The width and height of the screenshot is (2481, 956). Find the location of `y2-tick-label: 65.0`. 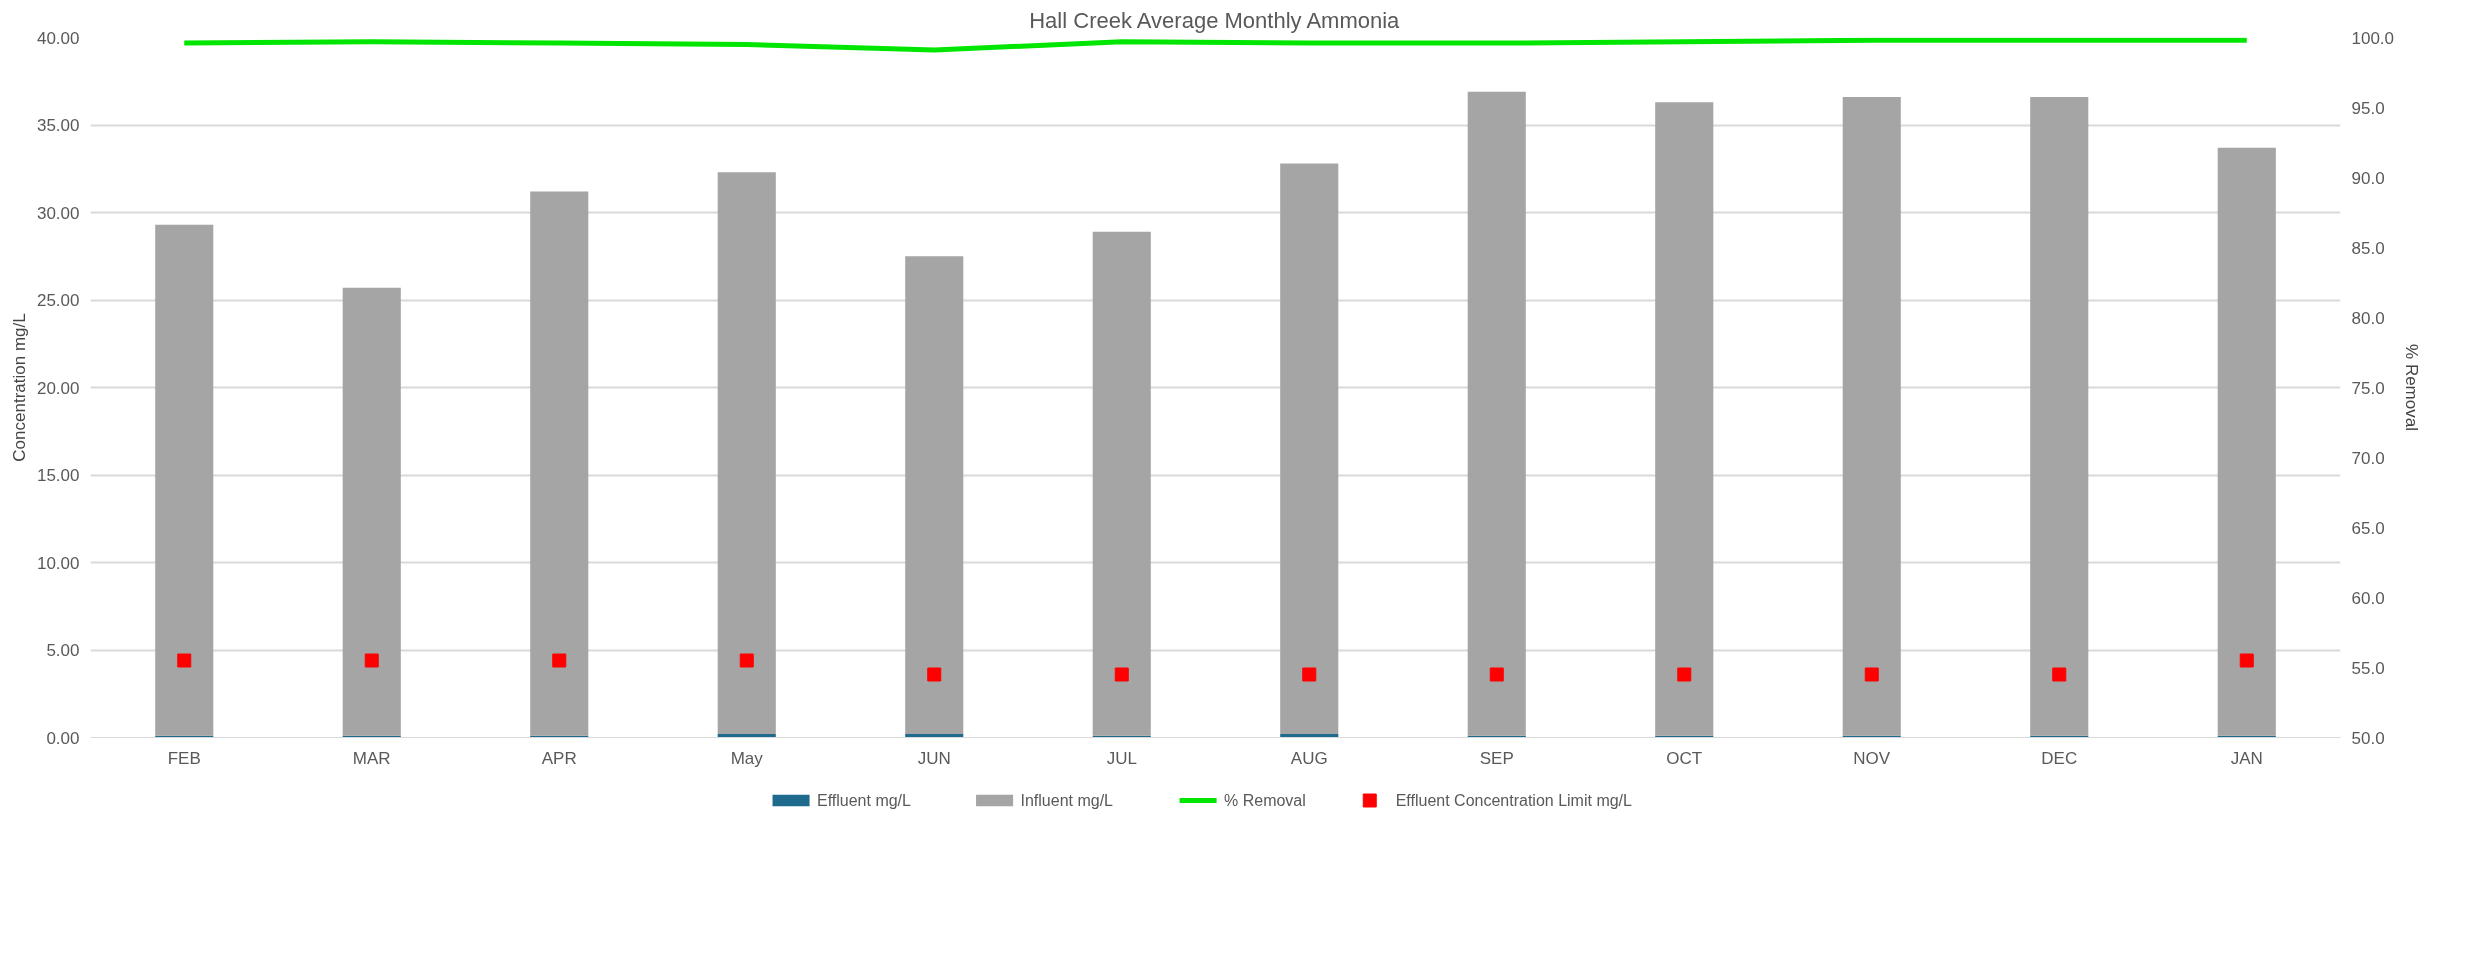

y2-tick-label: 65.0 is located at coordinates (2368, 528).